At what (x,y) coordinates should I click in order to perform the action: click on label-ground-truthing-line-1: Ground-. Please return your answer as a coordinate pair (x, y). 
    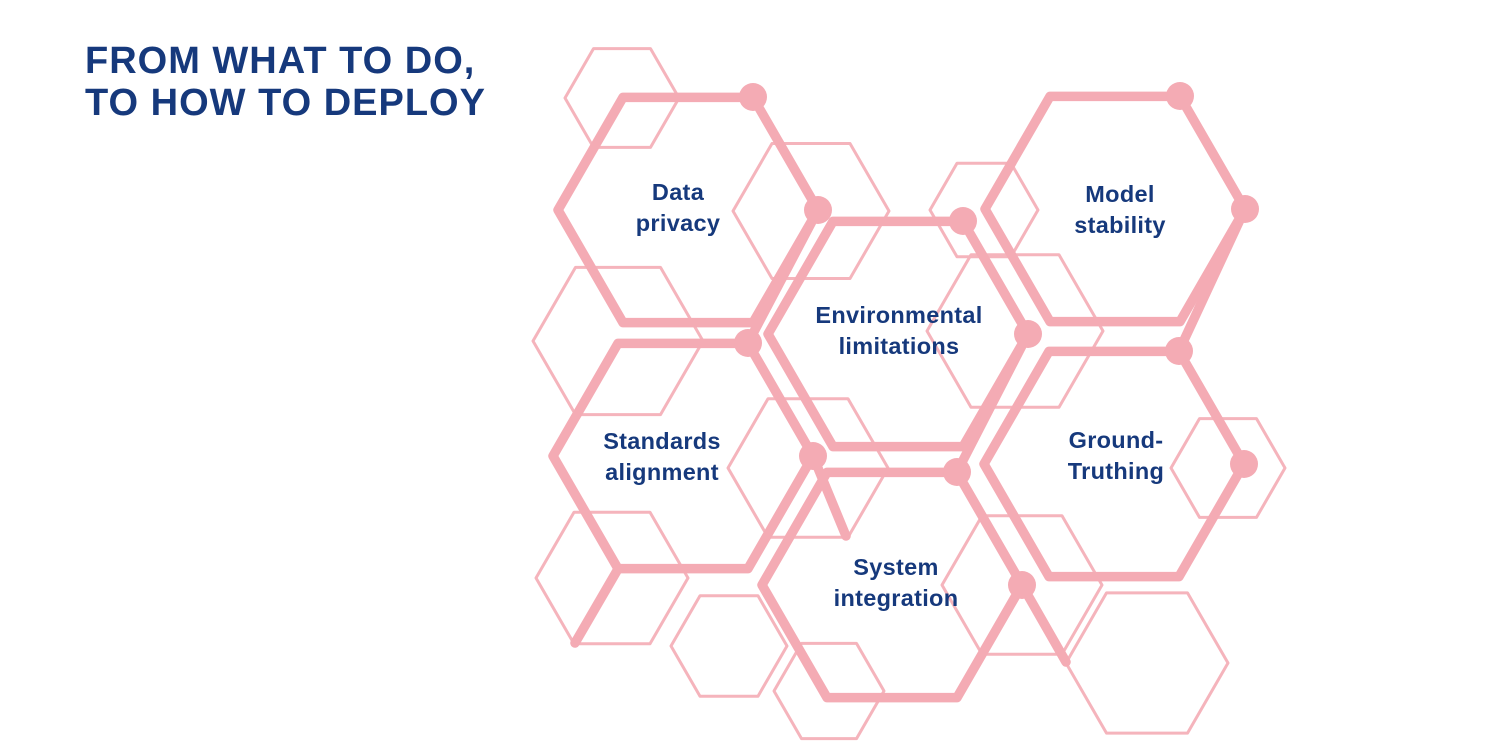
    Looking at the image, I should click on (1116, 440).